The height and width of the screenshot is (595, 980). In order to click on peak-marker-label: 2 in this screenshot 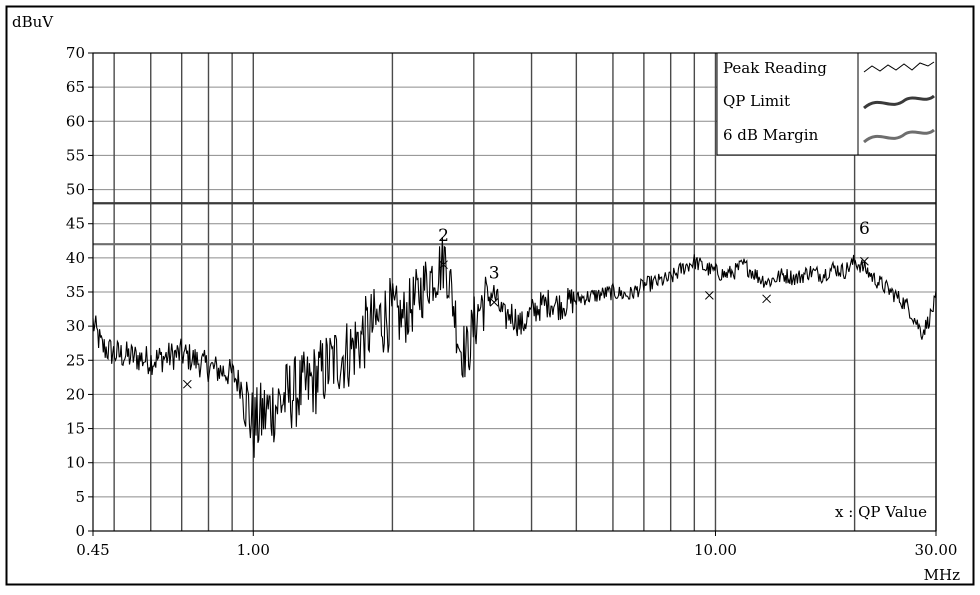, I will do `click(443, 236)`.